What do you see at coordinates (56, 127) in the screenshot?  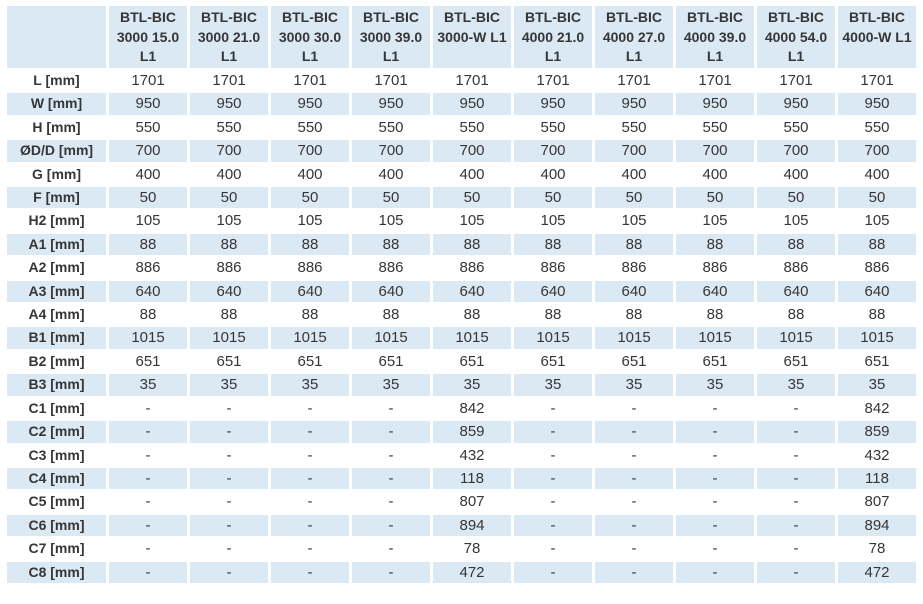 I see `row-label: H [mm]` at bounding box center [56, 127].